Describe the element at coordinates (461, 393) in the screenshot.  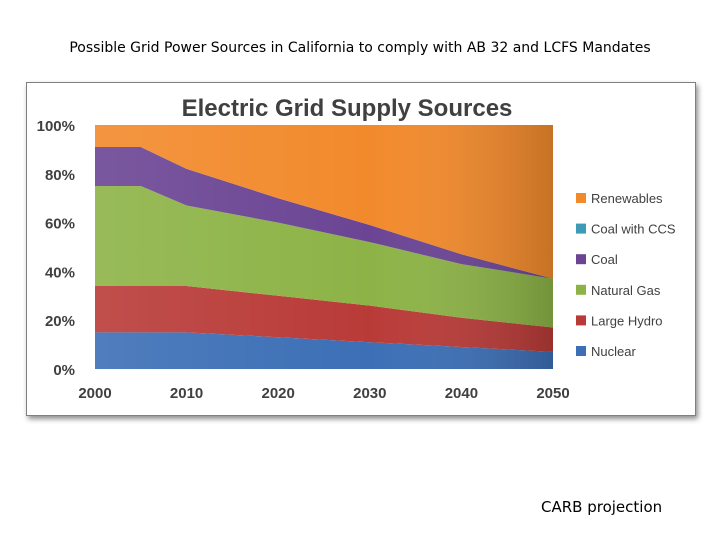
I see `x-tick-label: 2040` at that location.